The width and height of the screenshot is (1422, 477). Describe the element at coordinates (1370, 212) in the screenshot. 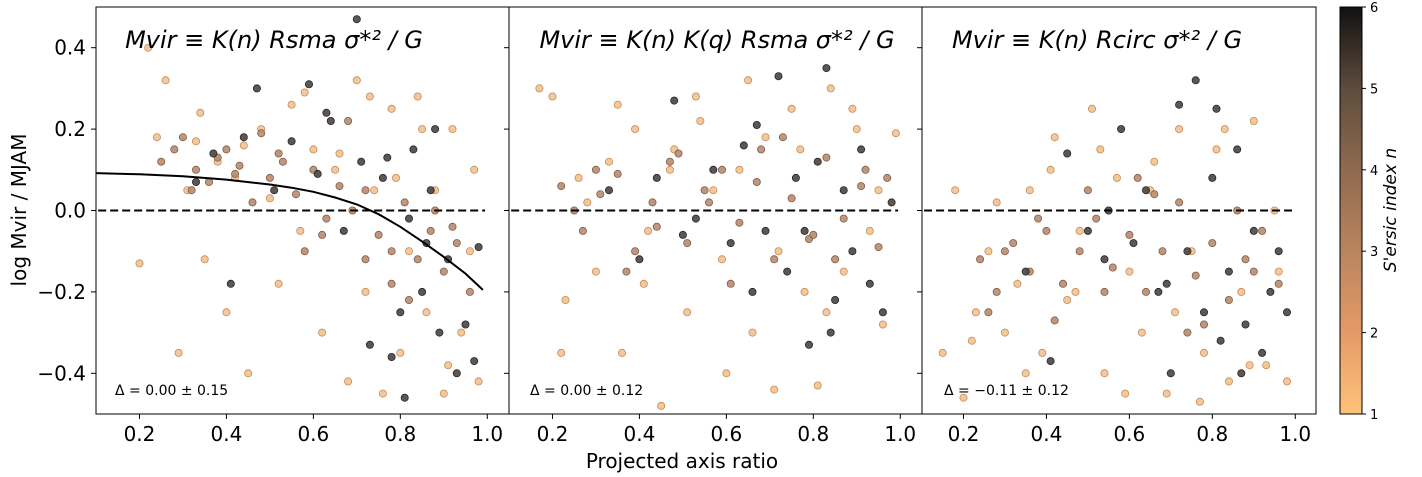

I see `colorbar-ticks: 6 5 4 3 2 1` at that location.